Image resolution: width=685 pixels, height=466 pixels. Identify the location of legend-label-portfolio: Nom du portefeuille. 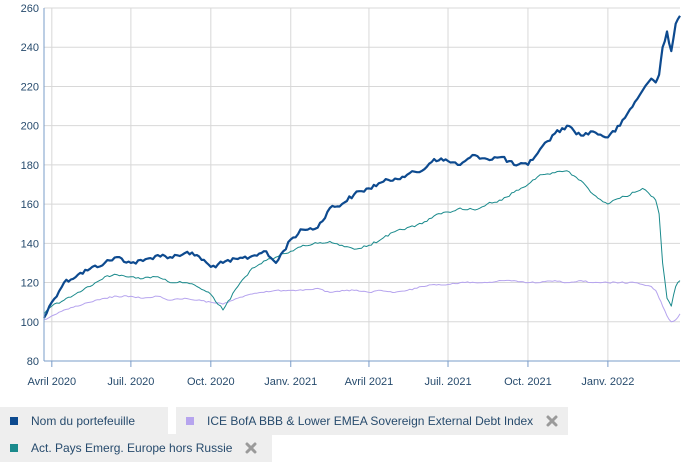
(83, 421).